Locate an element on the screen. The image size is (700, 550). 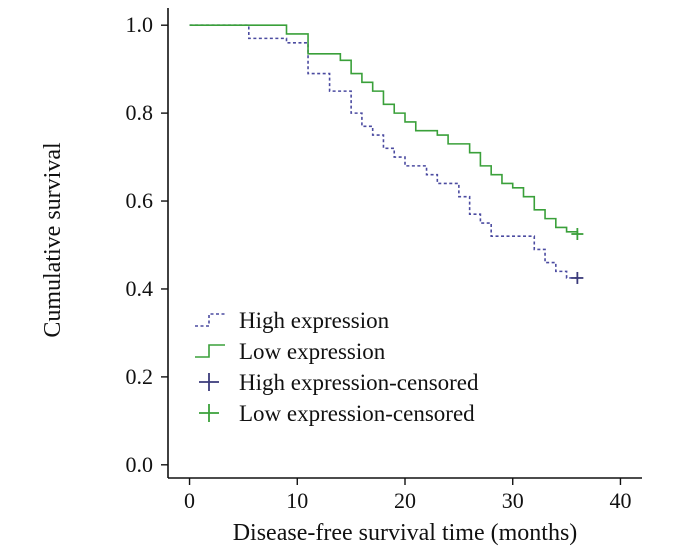
legend-label: Low expression-censored is located at coordinates (357, 413).